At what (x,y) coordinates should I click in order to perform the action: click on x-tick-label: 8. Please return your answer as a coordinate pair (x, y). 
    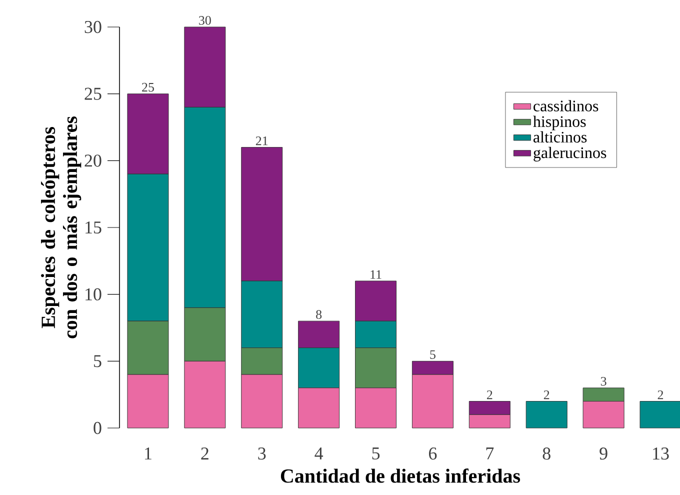
    Looking at the image, I should click on (546, 454).